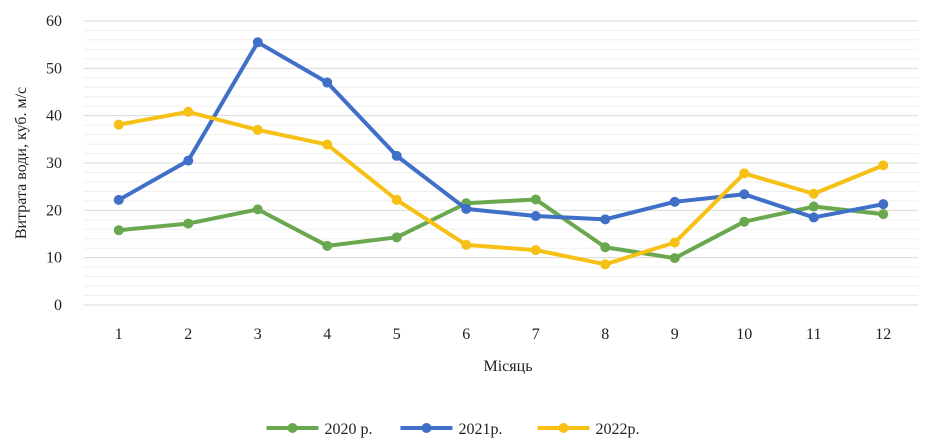 The height and width of the screenshot is (448, 927). What do you see at coordinates (54, 21) in the screenshot?
I see `y-tick-label: 60` at bounding box center [54, 21].